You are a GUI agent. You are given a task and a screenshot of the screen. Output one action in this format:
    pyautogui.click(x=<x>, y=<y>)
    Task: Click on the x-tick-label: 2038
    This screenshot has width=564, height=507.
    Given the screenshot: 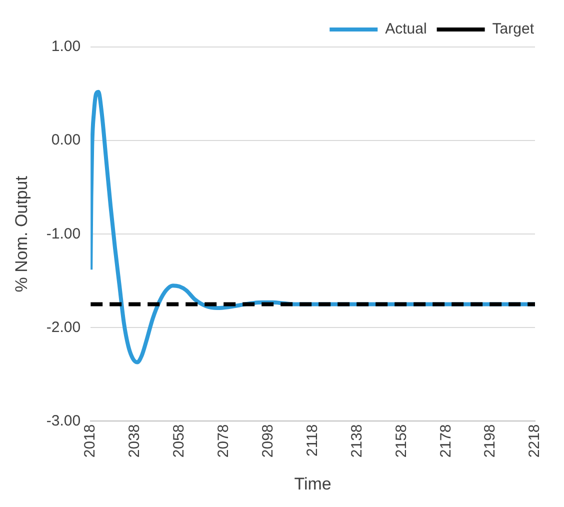 What is the action you would take?
    pyautogui.click(x=135, y=441)
    